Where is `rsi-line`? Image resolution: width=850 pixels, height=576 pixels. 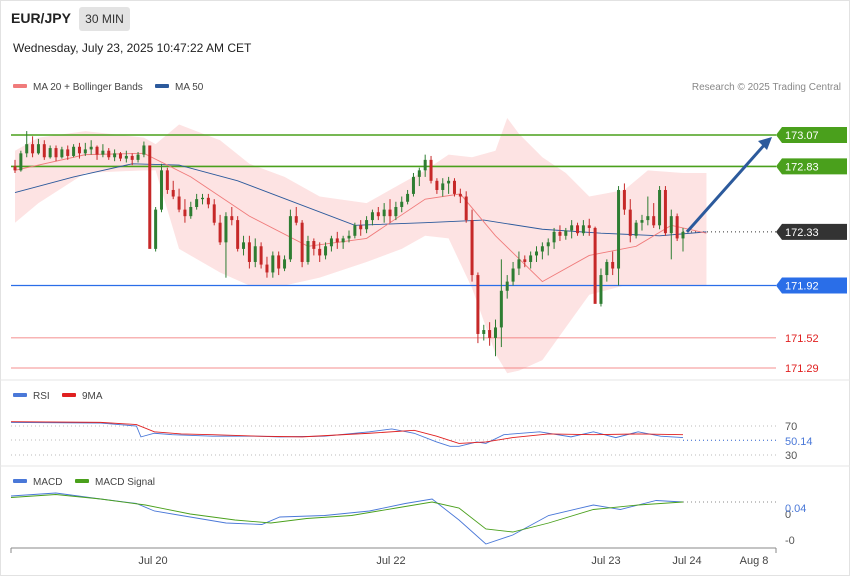 rsi-line is located at coordinates (347, 434).